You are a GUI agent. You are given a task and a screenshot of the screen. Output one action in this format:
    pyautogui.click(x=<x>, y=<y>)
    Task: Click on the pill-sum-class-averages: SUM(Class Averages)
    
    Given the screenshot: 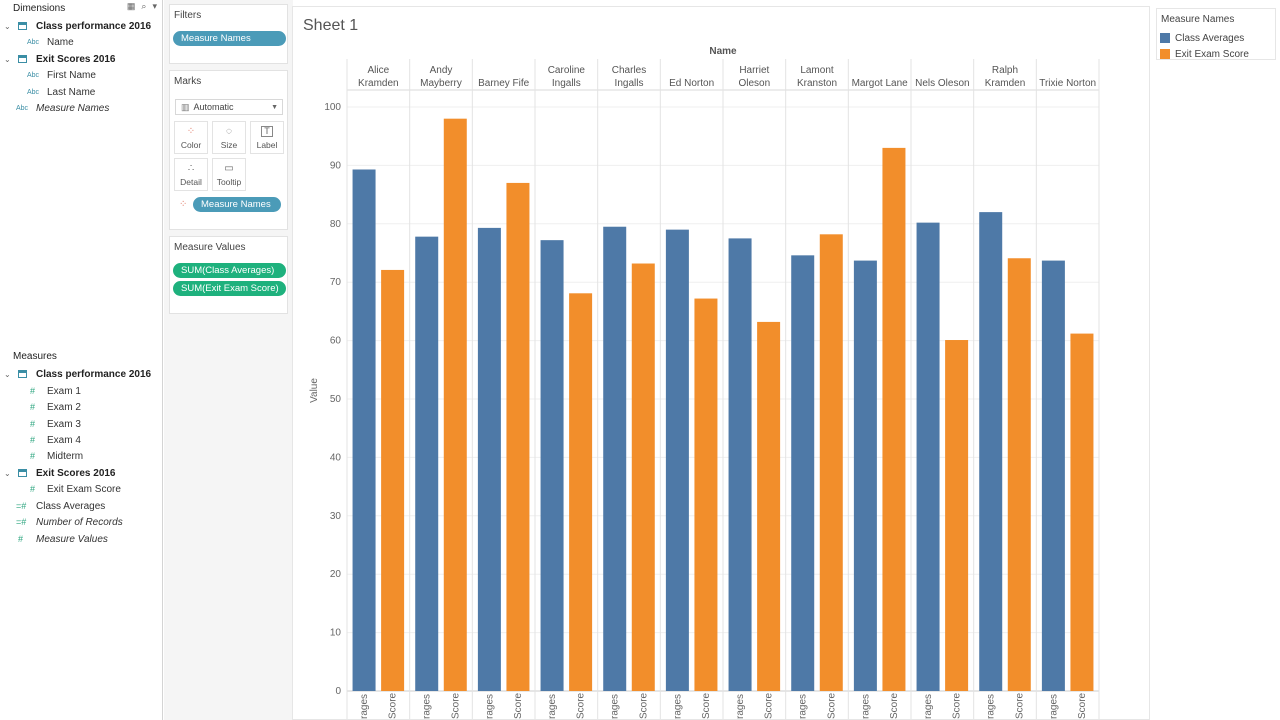 What is the action you would take?
    pyautogui.click(x=229, y=270)
    